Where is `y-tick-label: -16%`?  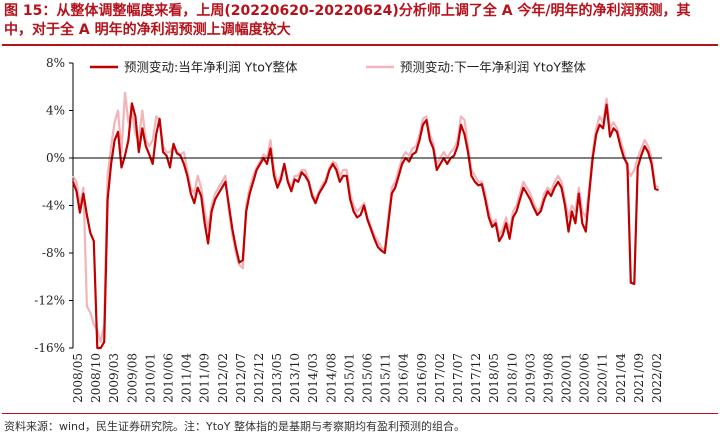
y-tick-label: -16% is located at coordinates (49, 348).